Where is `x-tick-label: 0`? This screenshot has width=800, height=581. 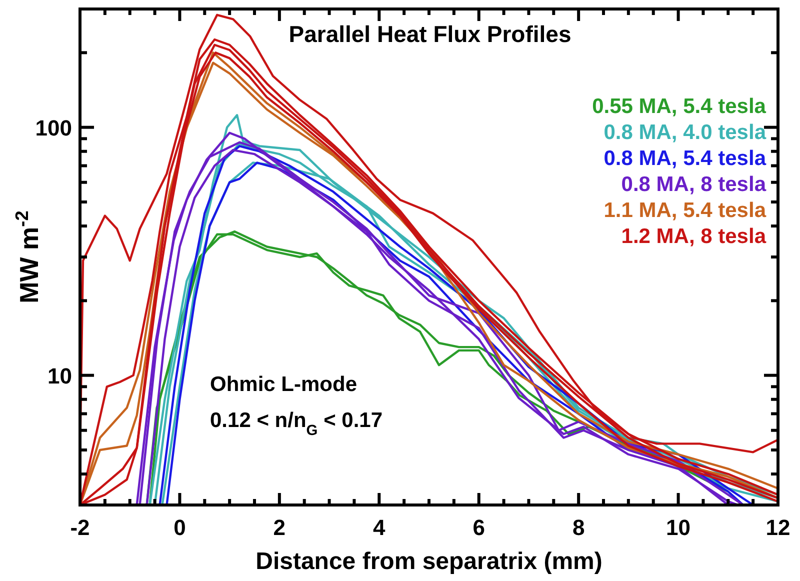 x-tick-label: 0 is located at coordinates (180, 527).